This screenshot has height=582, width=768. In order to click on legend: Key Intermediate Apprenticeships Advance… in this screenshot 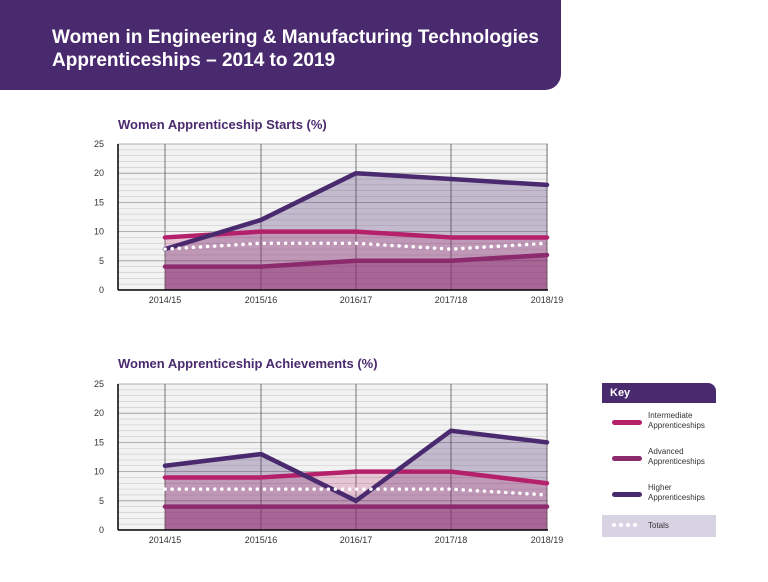, I will do `click(659, 460)`.